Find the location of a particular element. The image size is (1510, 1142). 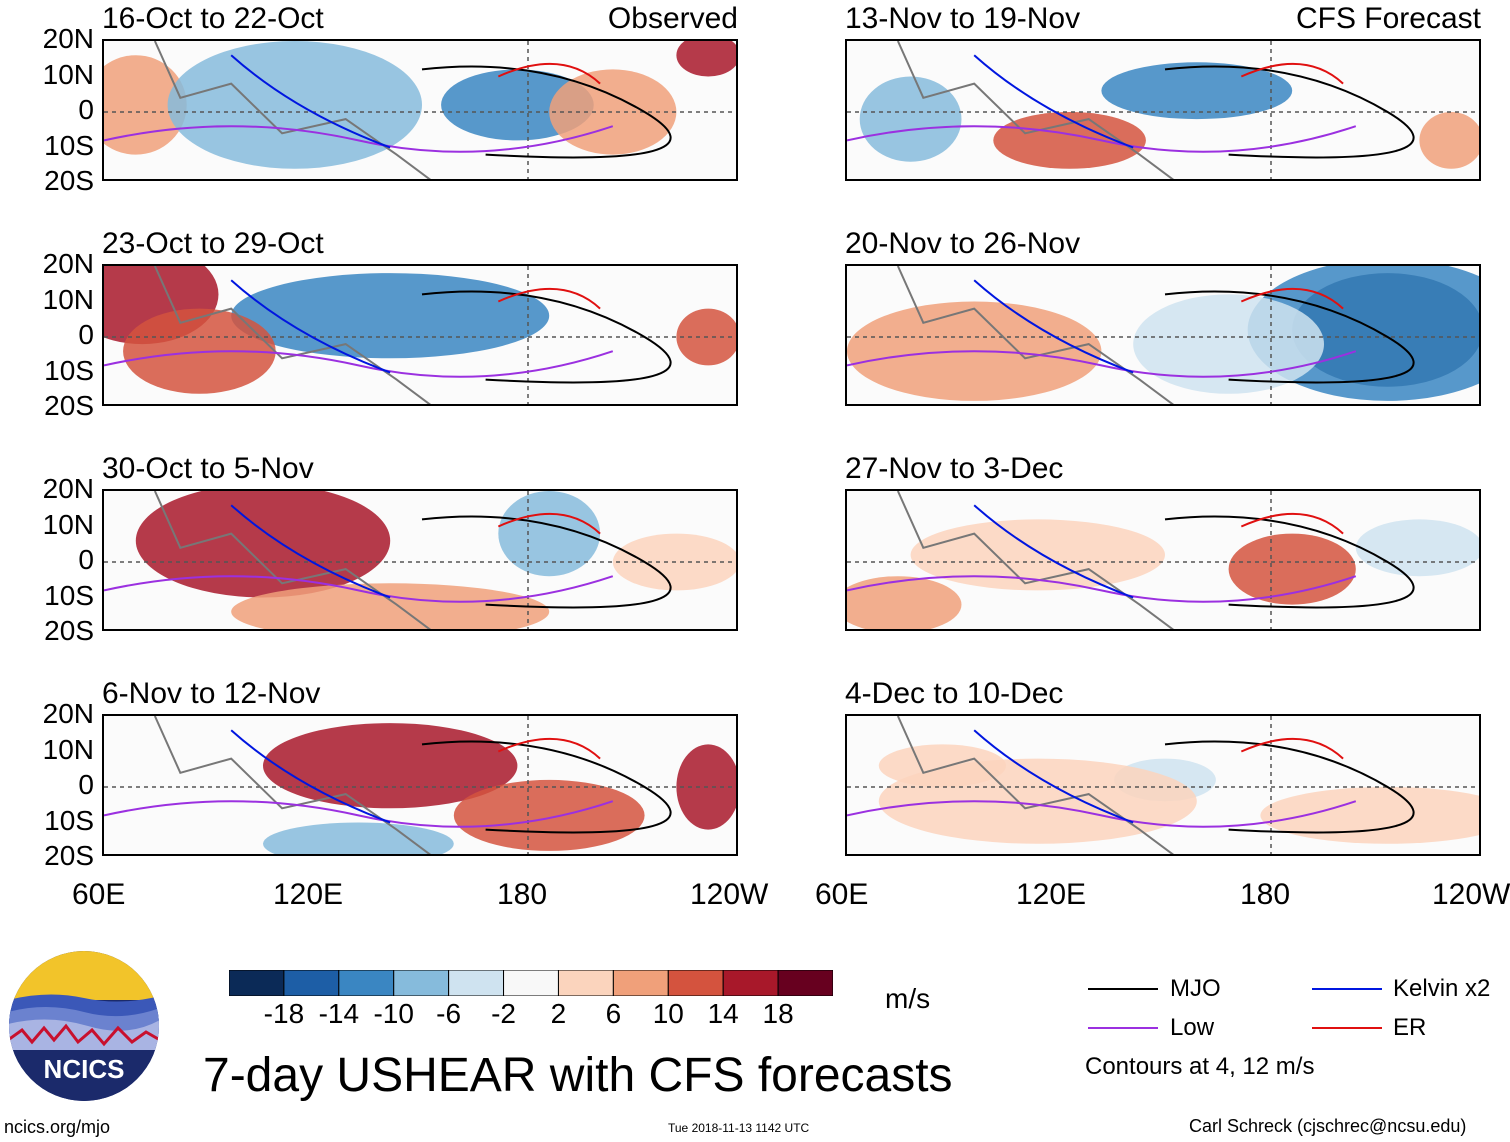

colorbar is located at coordinates (531, 983).